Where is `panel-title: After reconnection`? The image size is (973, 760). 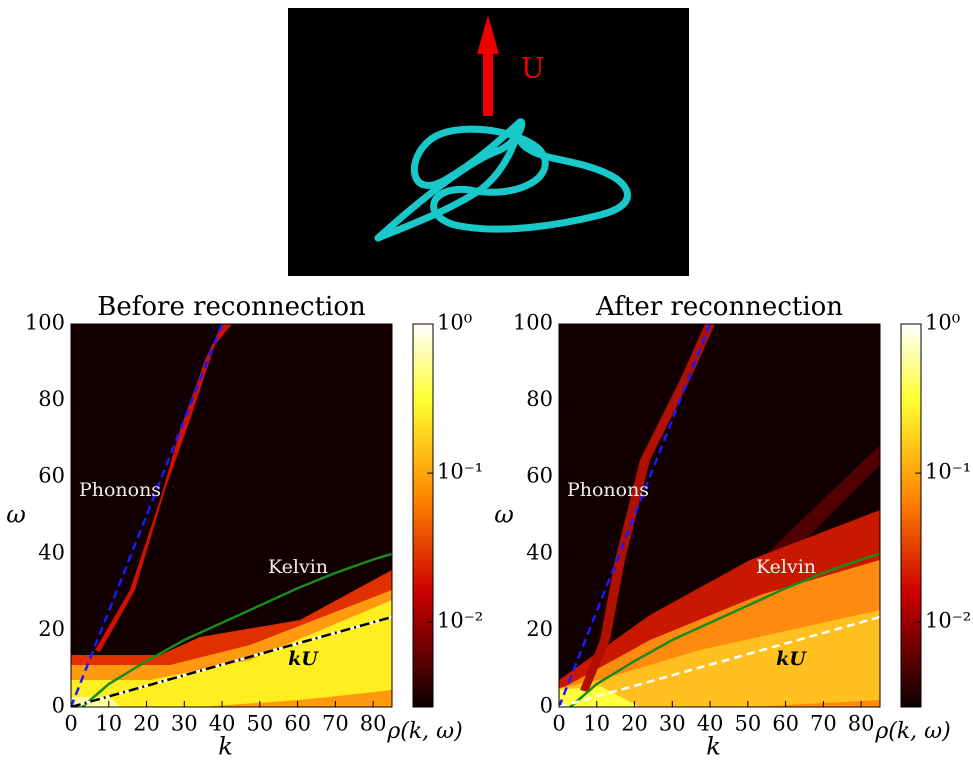 panel-title: After reconnection is located at coordinates (719, 307).